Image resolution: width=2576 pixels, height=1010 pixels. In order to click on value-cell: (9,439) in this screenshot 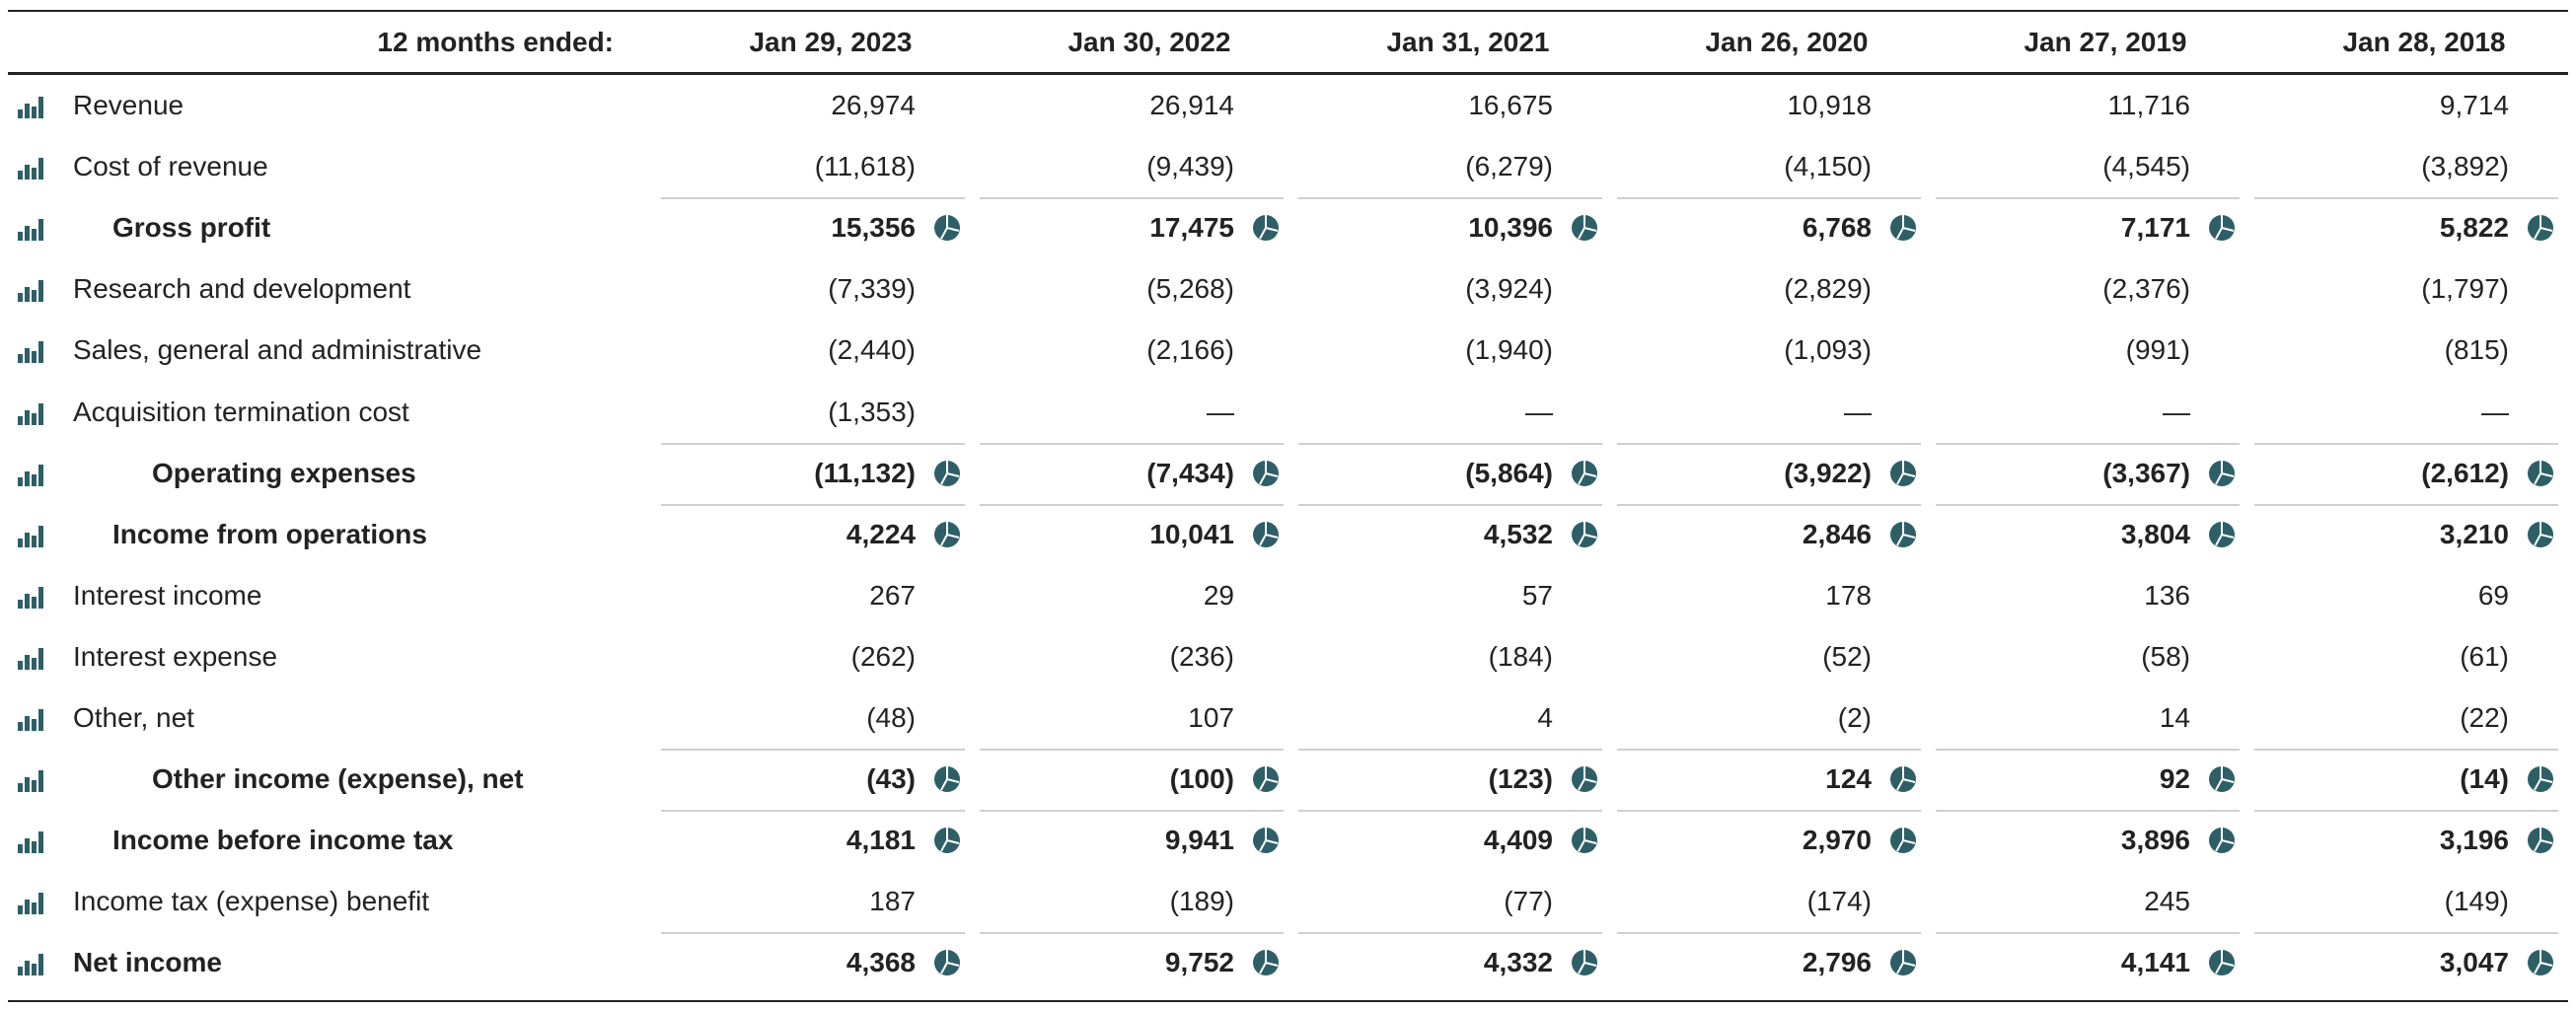, I will do `click(1190, 166)`.